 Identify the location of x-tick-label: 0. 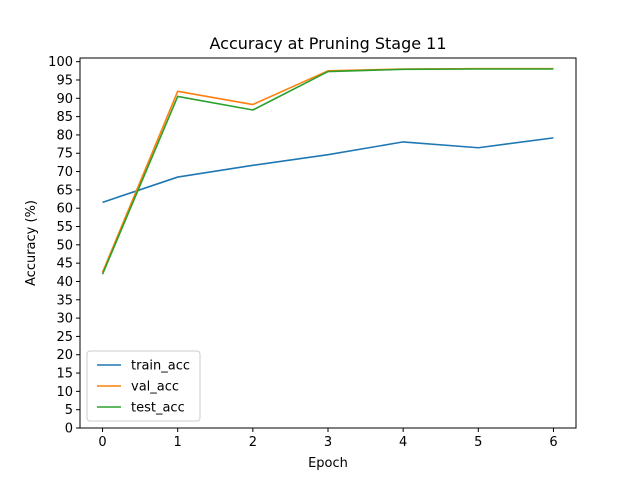
(102, 442).